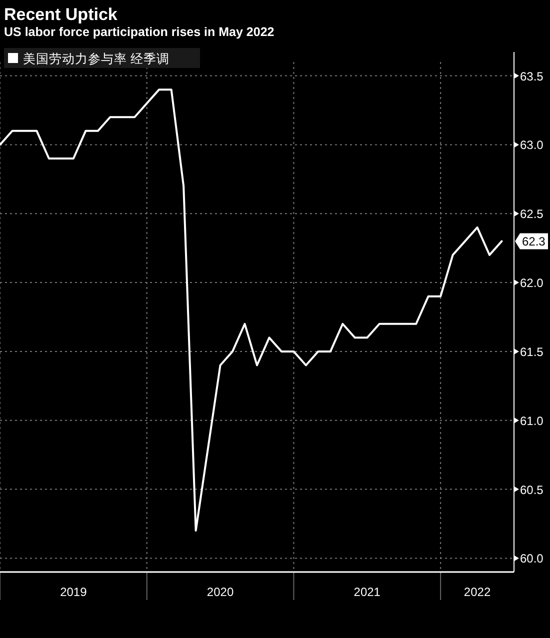  I want to click on legend-label: 美国劳动力参与率 经季调, so click(96, 58).